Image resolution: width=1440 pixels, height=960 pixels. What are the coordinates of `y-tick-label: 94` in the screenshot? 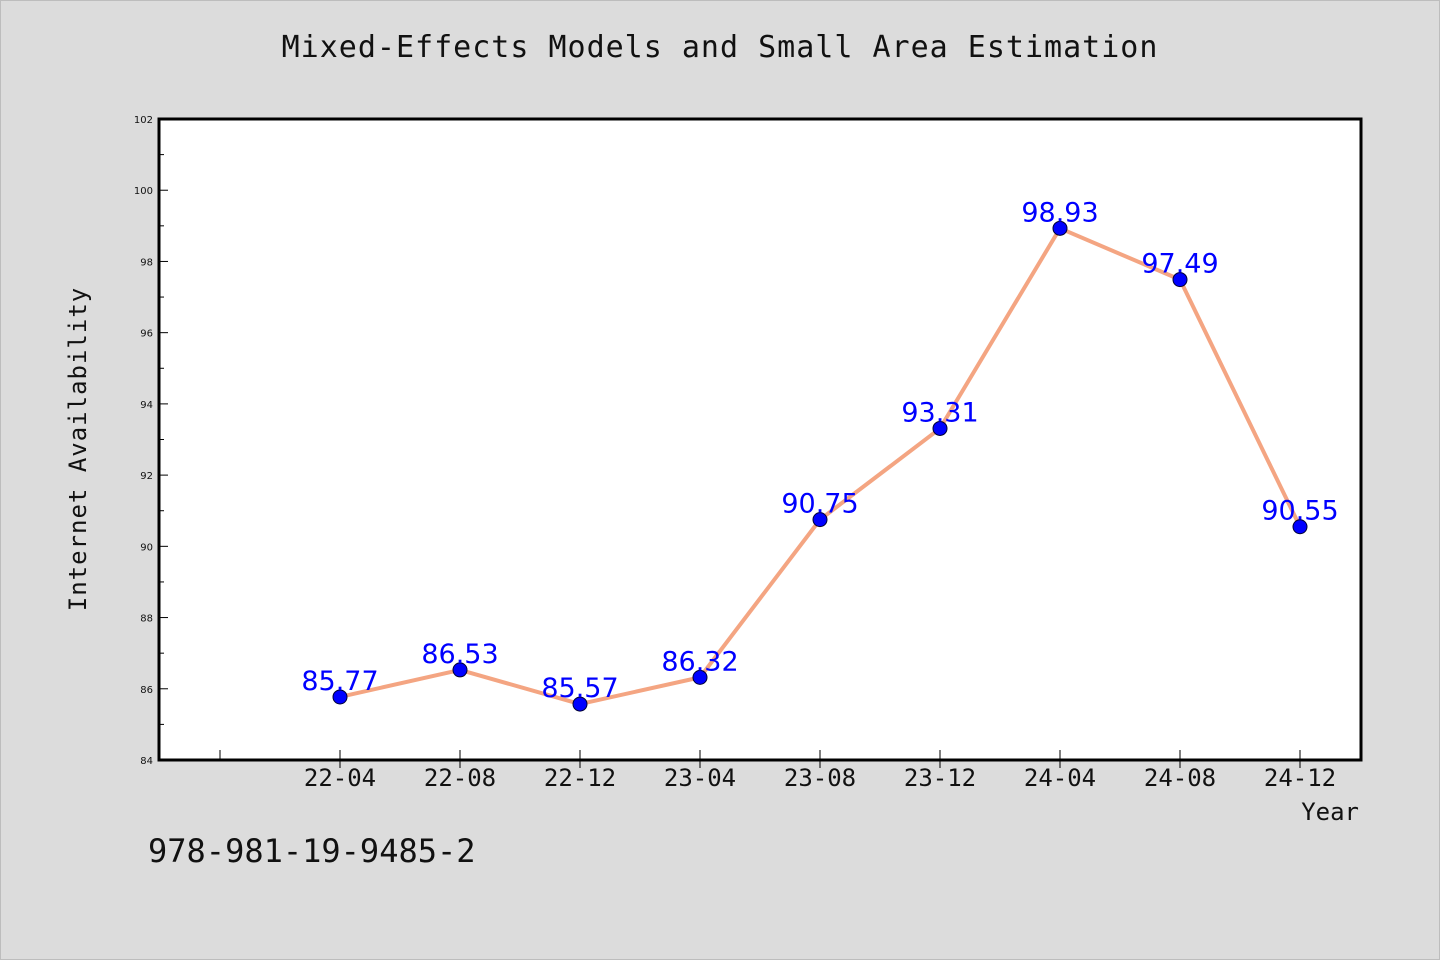 It's located at (146, 405).